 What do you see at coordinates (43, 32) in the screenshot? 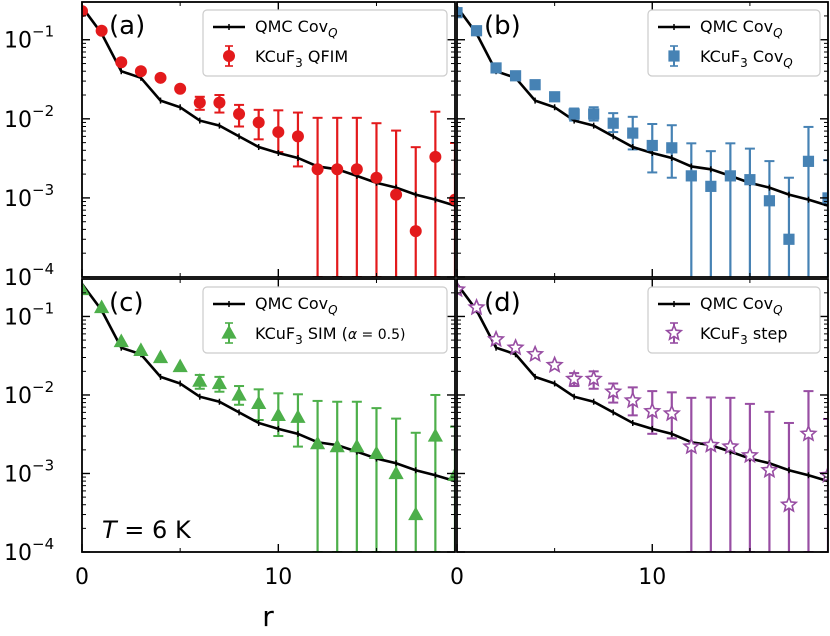
I see `y-tick-exponent: −1` at bounding box center [43, 32].